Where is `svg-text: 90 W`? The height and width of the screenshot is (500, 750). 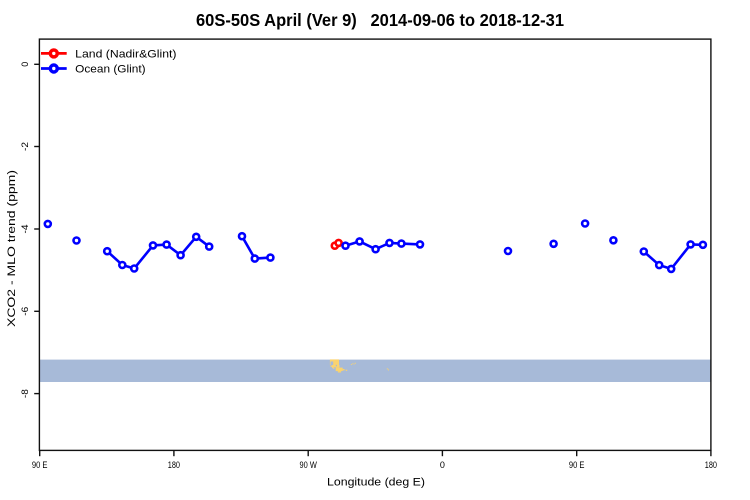
svg-text: 90 W is located at coordinates (309, 465).